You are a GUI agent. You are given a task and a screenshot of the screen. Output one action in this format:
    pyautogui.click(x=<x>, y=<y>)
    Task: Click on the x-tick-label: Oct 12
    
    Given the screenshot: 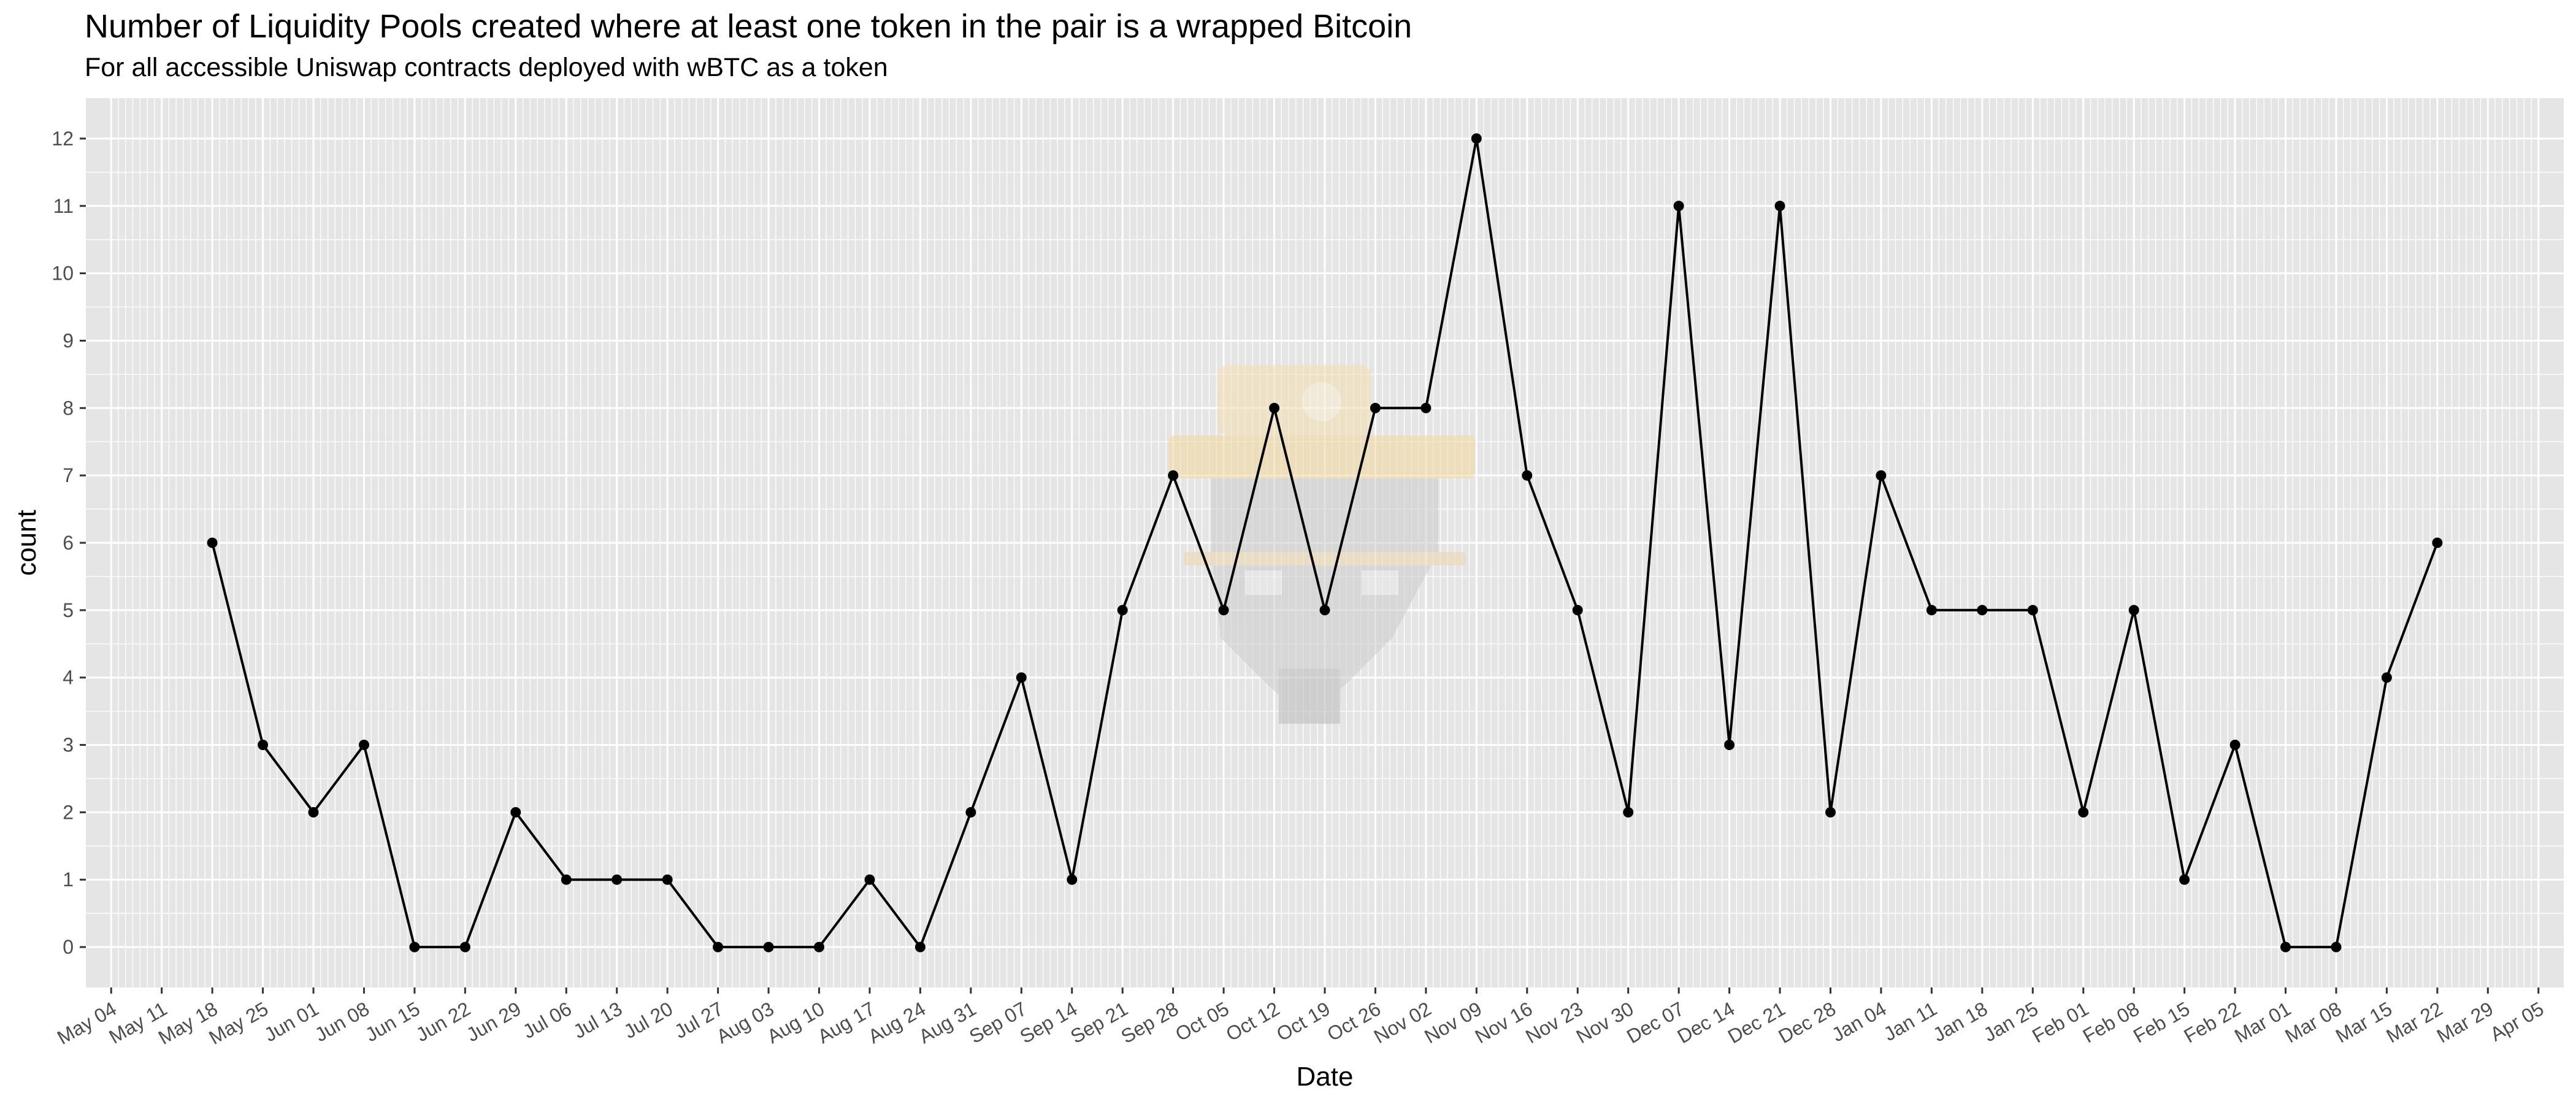 What is the action you would take?
    pyautogui.click(x=1253, y=1021)
    